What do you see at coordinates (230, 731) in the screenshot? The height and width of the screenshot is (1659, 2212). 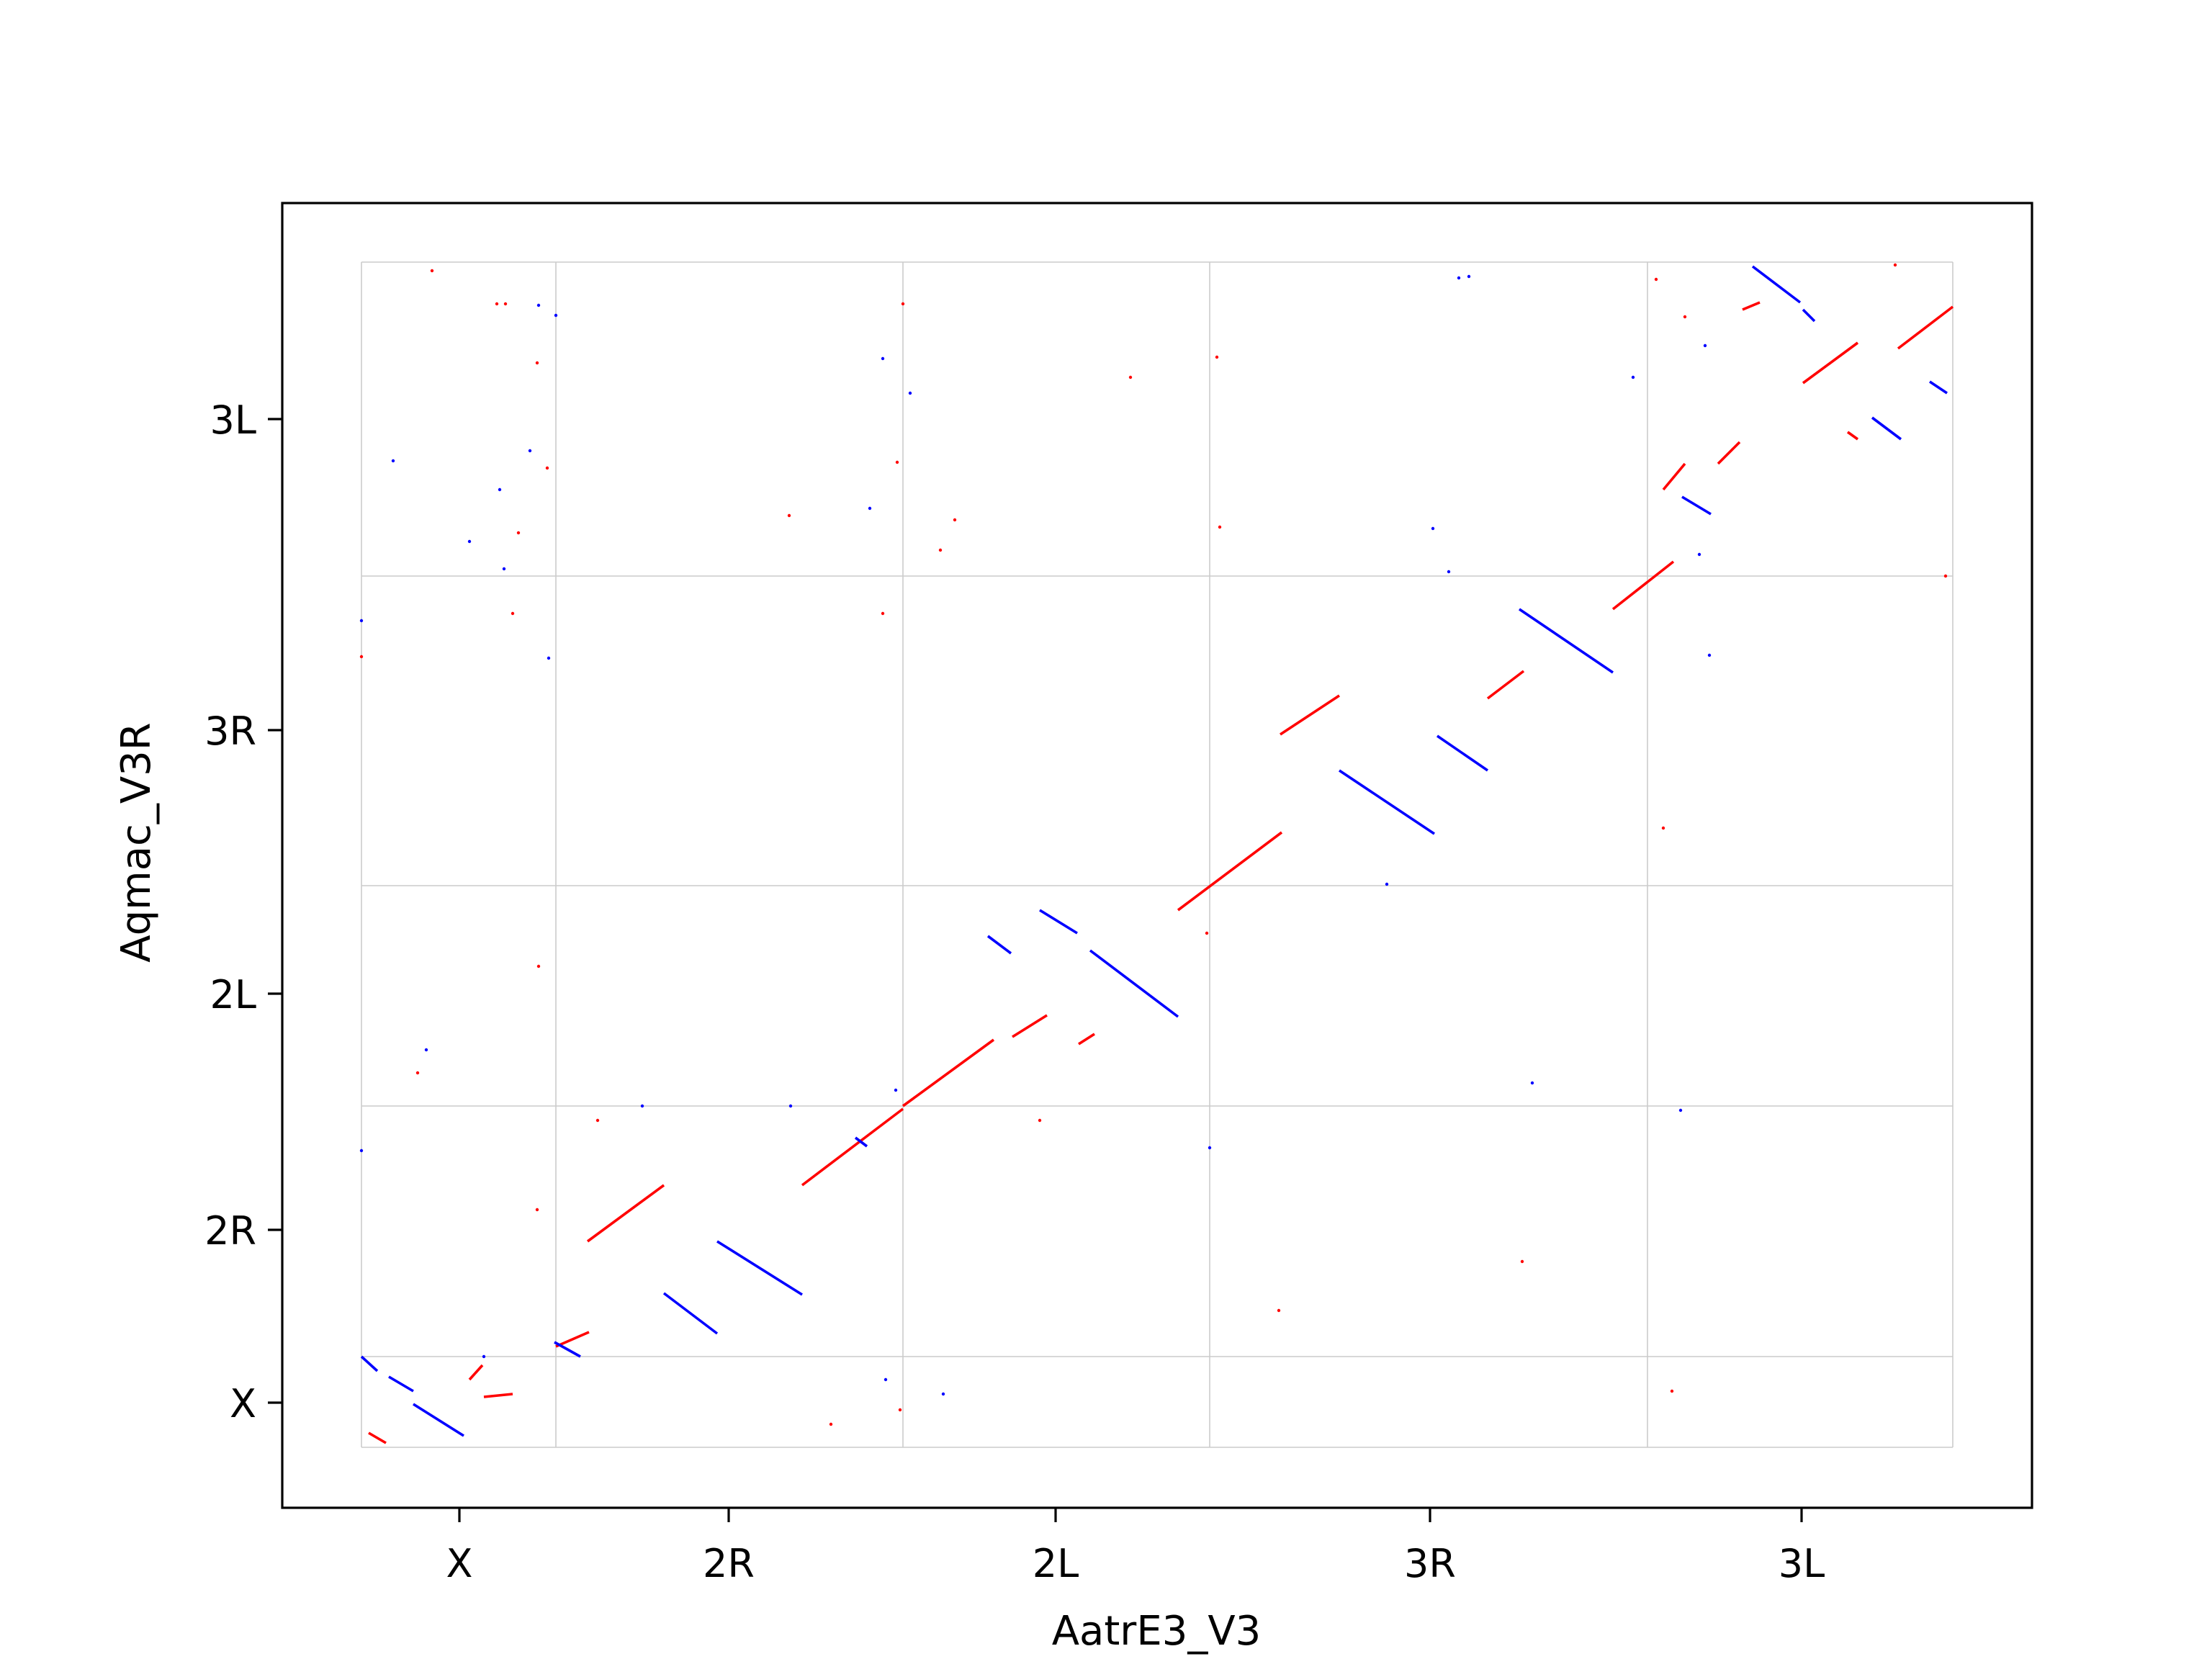 I see `y-tick-label: 3R` at bounding box center [230, 731].